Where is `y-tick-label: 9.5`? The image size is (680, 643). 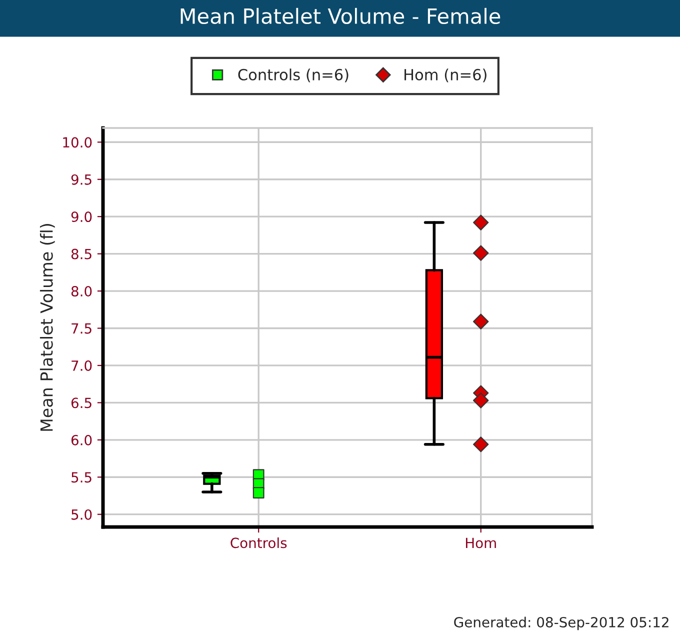 y-tick-label: 9.5 is located at coordinates (81, 179).